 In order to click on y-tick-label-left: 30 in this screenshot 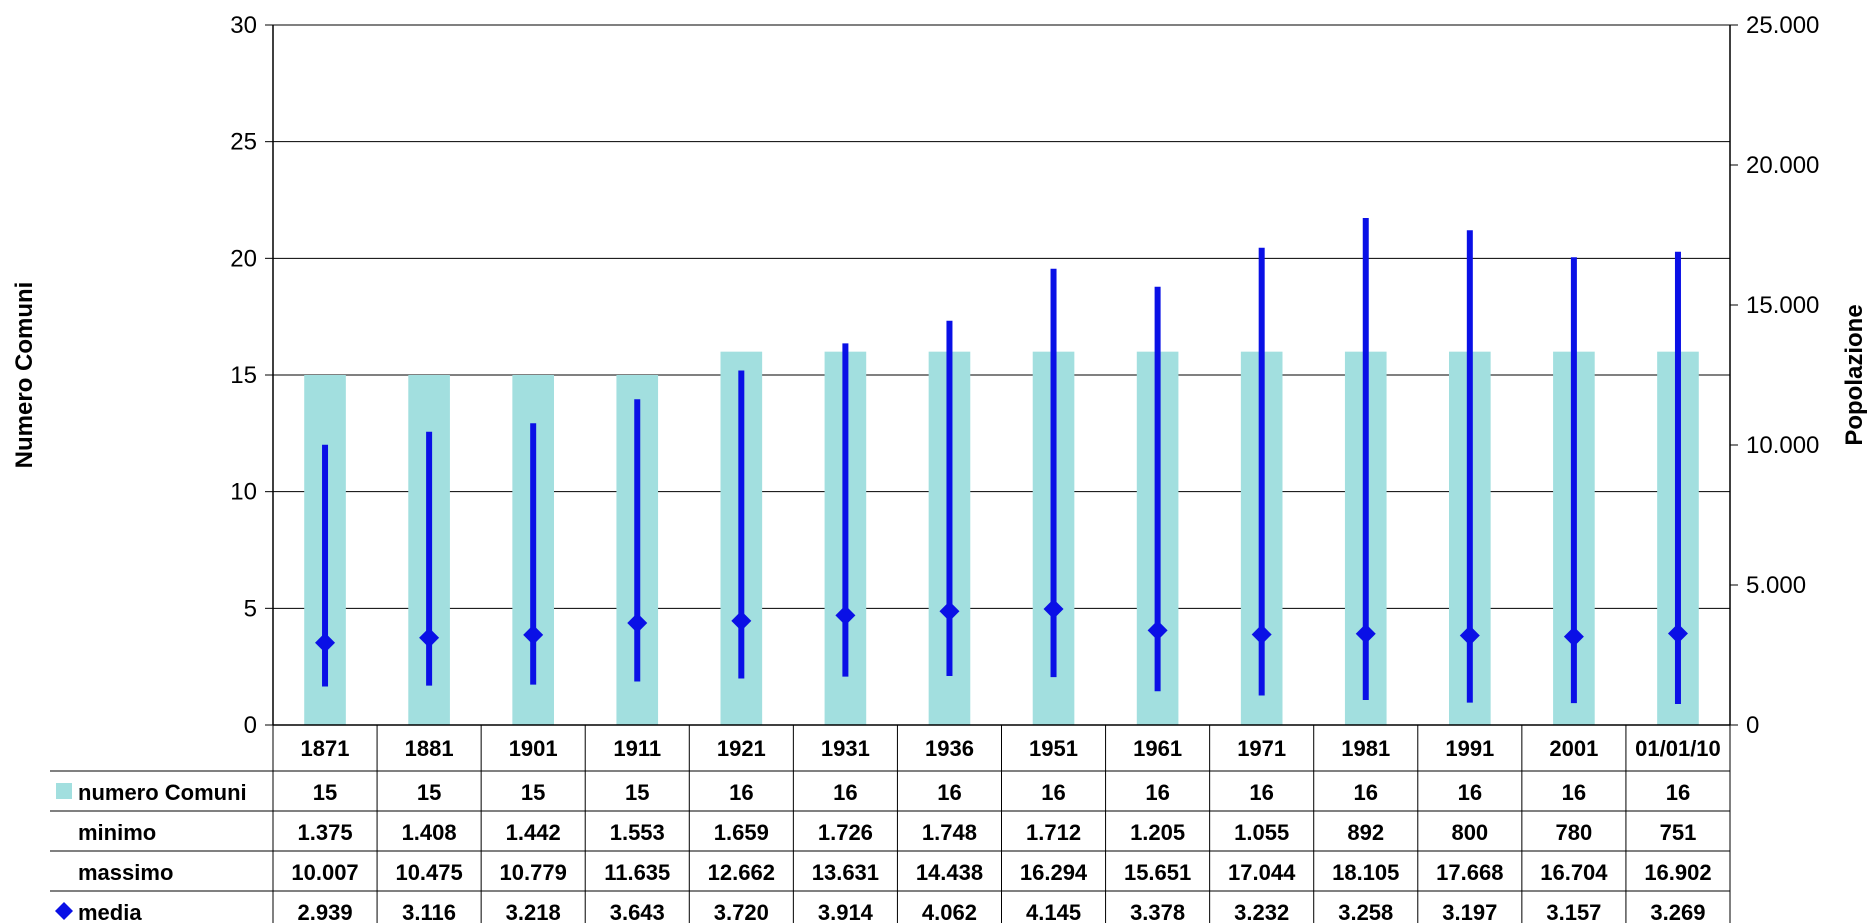, I will do `click(243, 25)`.